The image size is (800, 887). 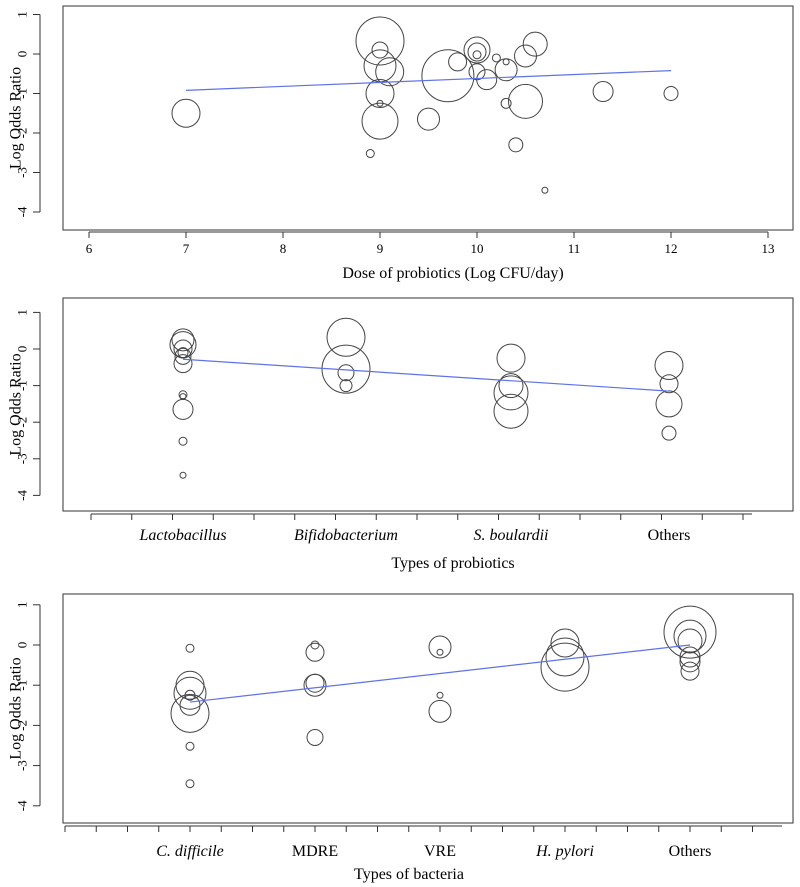 I want to click on x-axis-title: Types of bacteria, so click(x=409, y=874).